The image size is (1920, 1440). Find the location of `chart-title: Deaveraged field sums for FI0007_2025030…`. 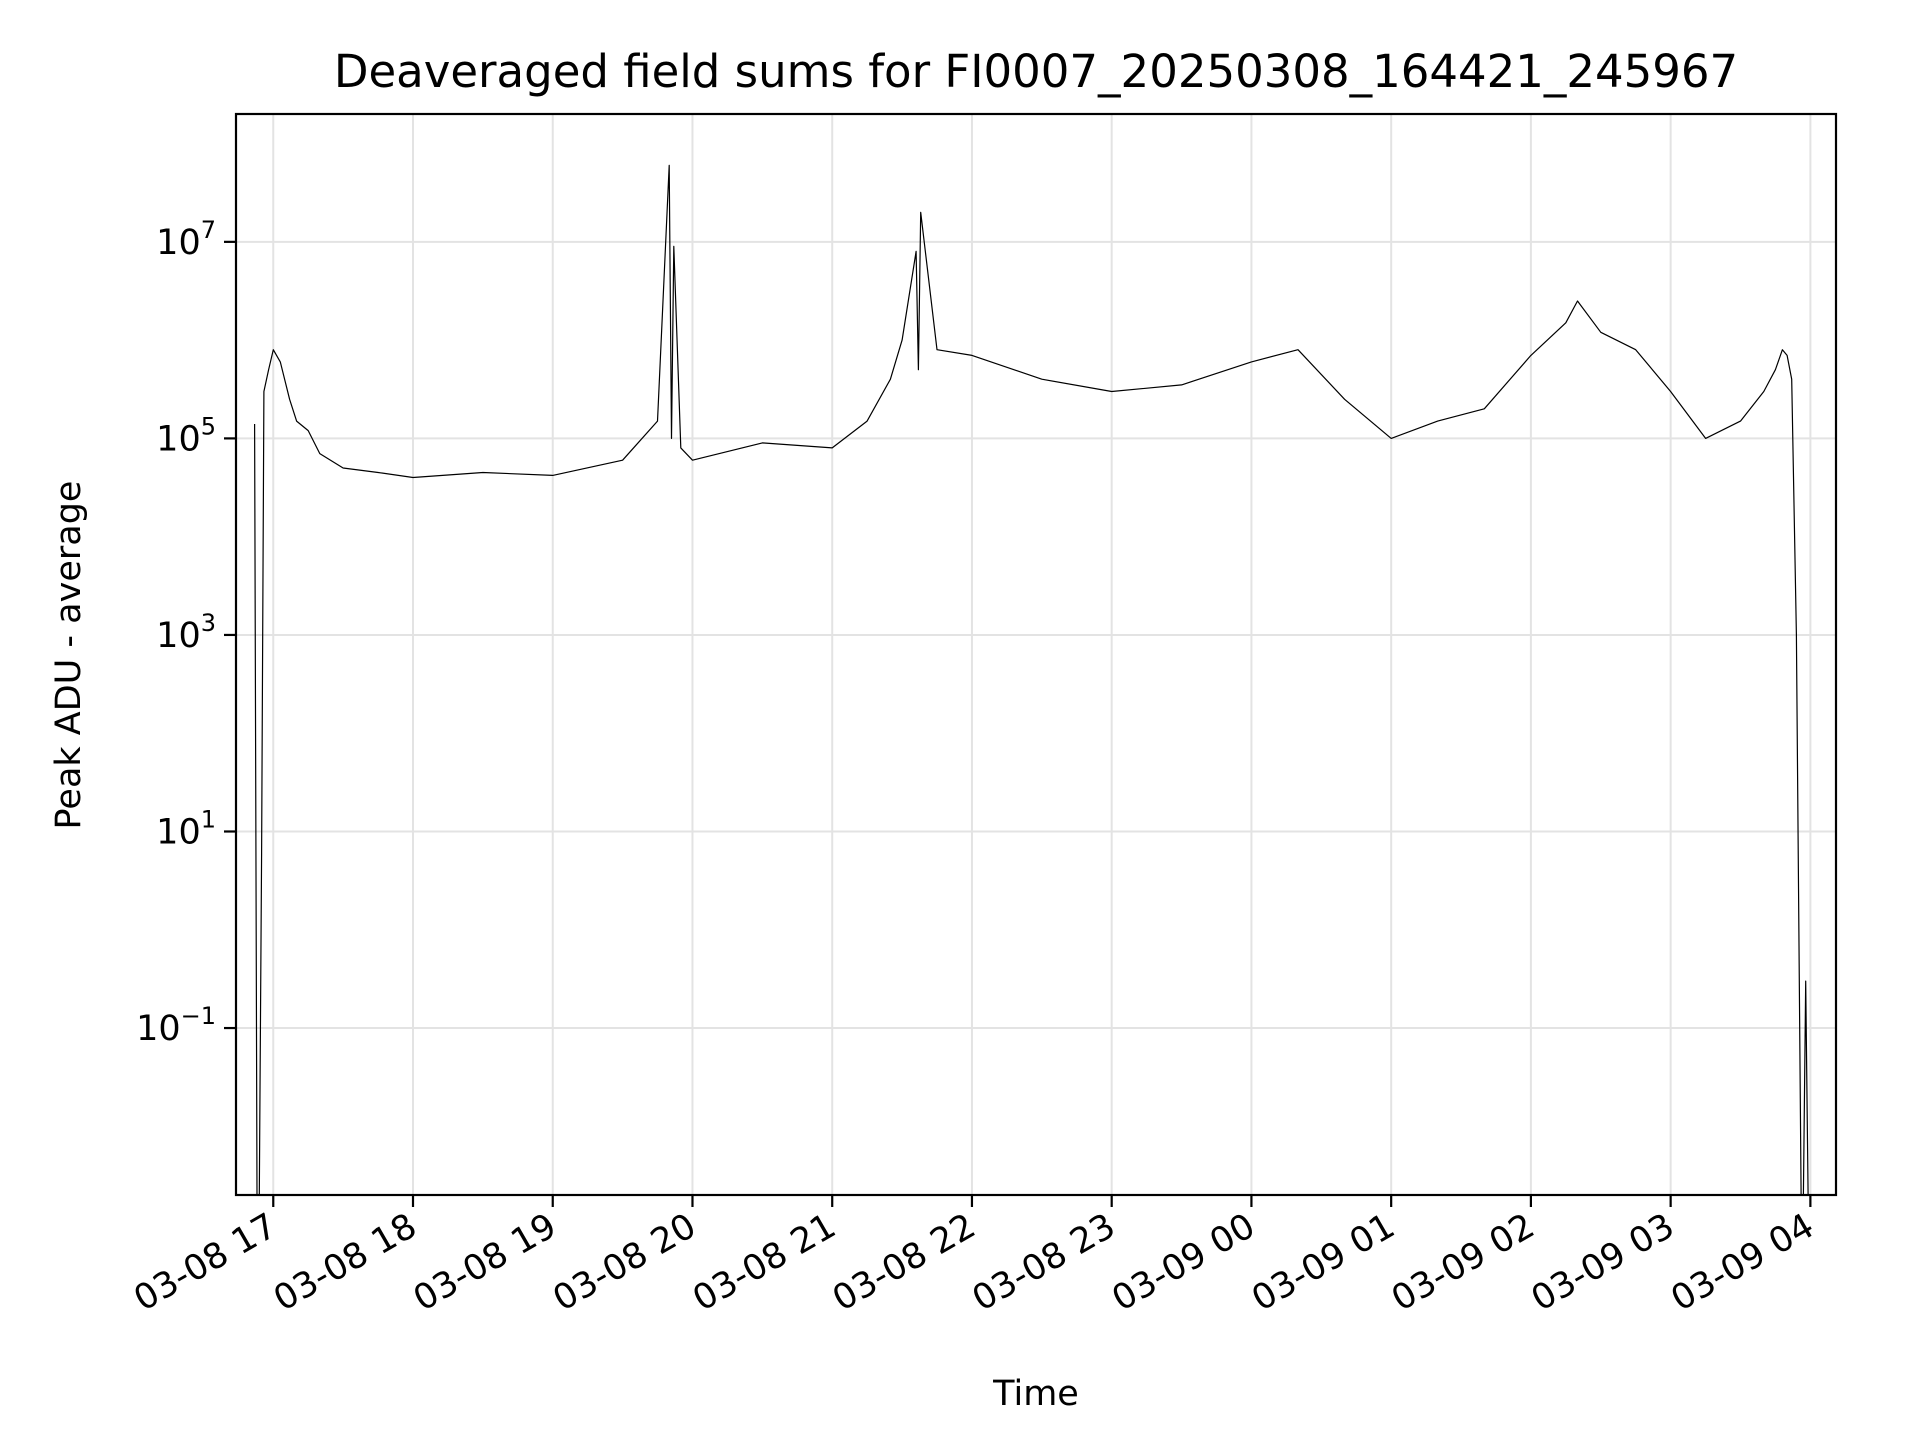

chart-title: Deaveraged field sums for FI0007_2025030… is located at coordinates (1036, 71).